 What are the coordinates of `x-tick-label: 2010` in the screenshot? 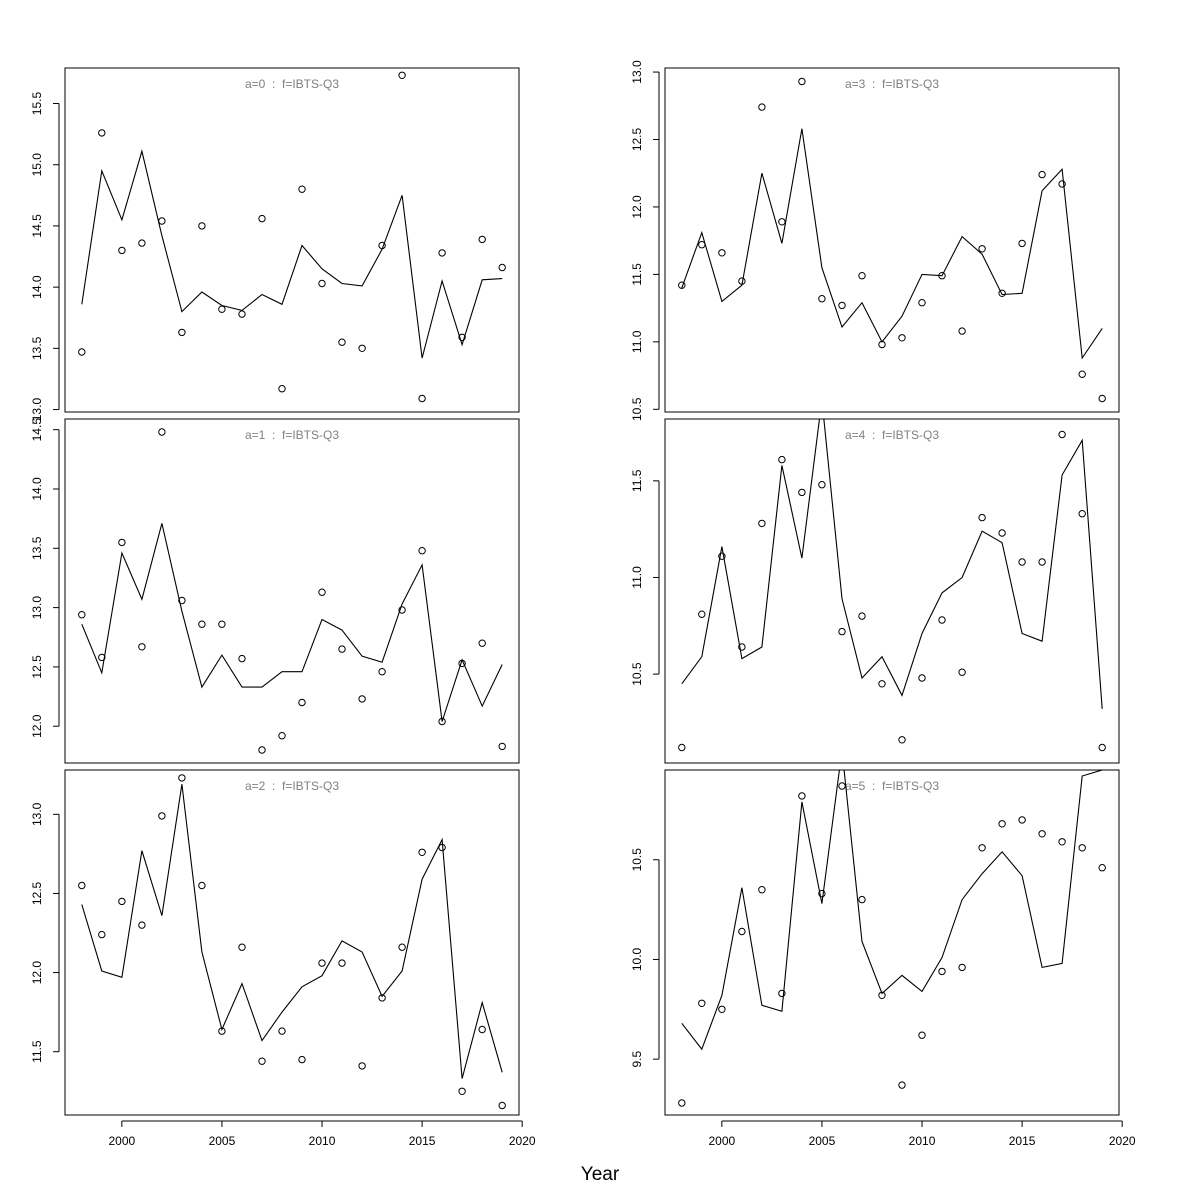 It's located at (922, 1141).